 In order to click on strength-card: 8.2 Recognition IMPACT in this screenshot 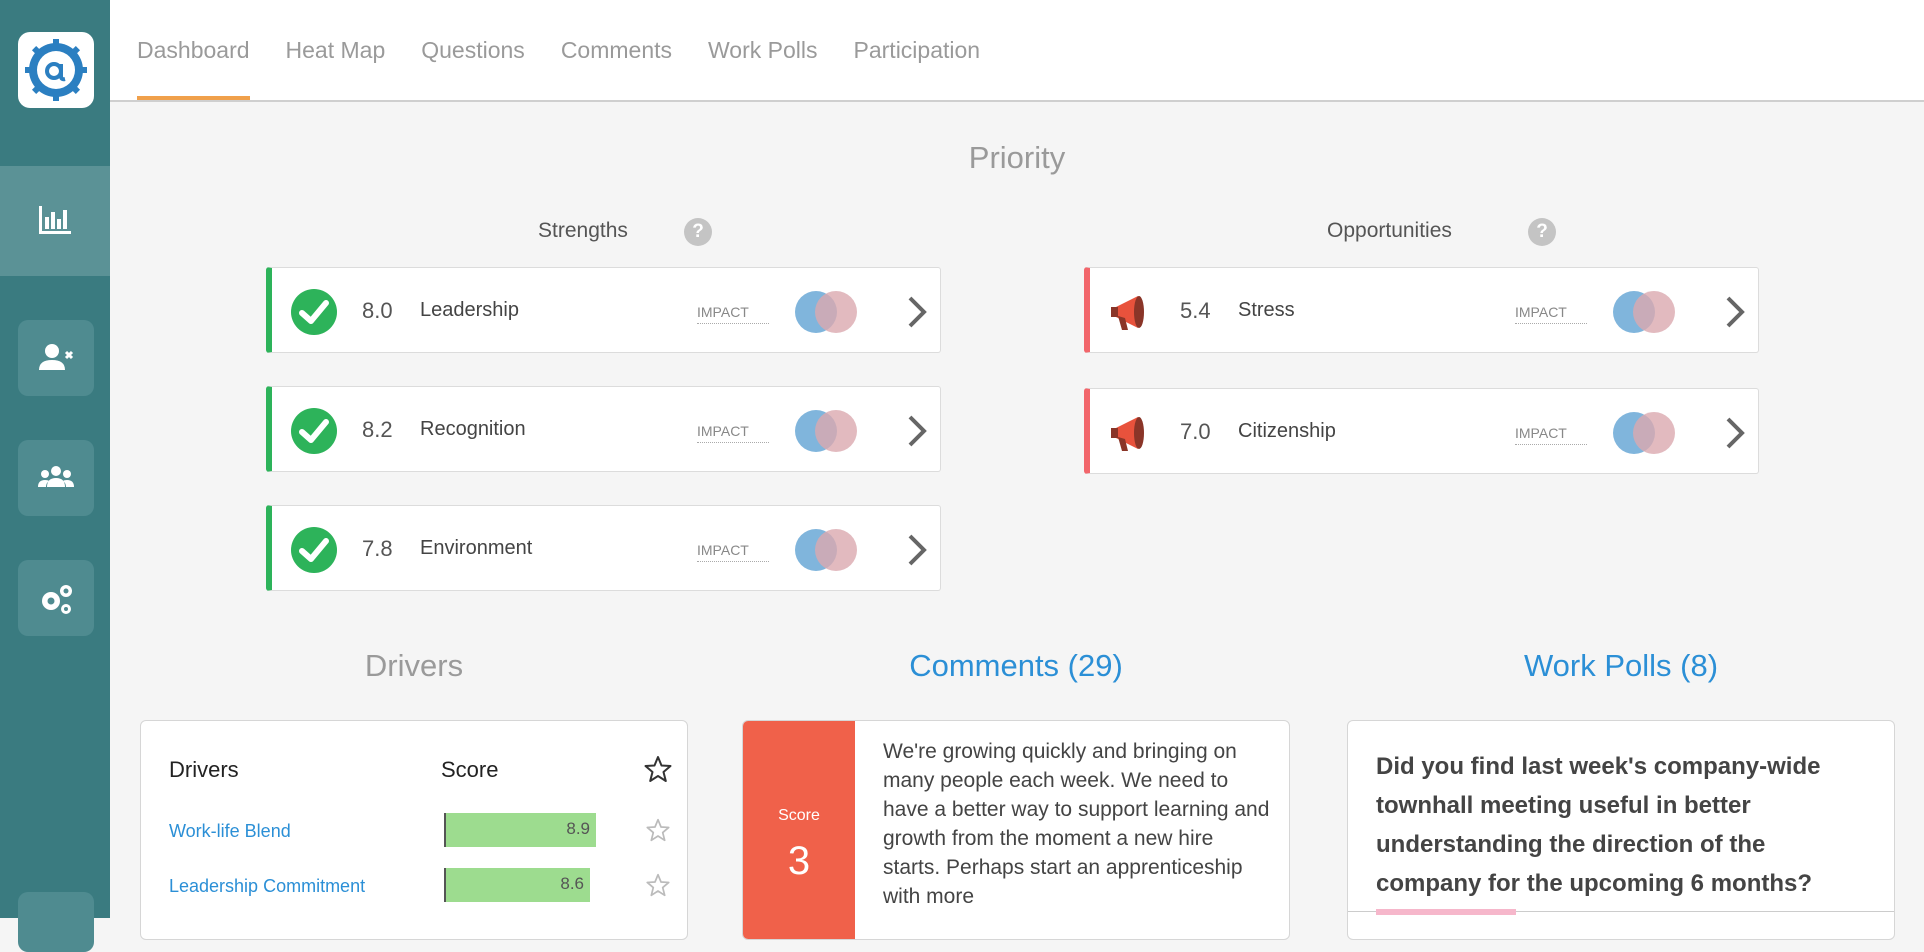, I will do `click(603, 429)`.